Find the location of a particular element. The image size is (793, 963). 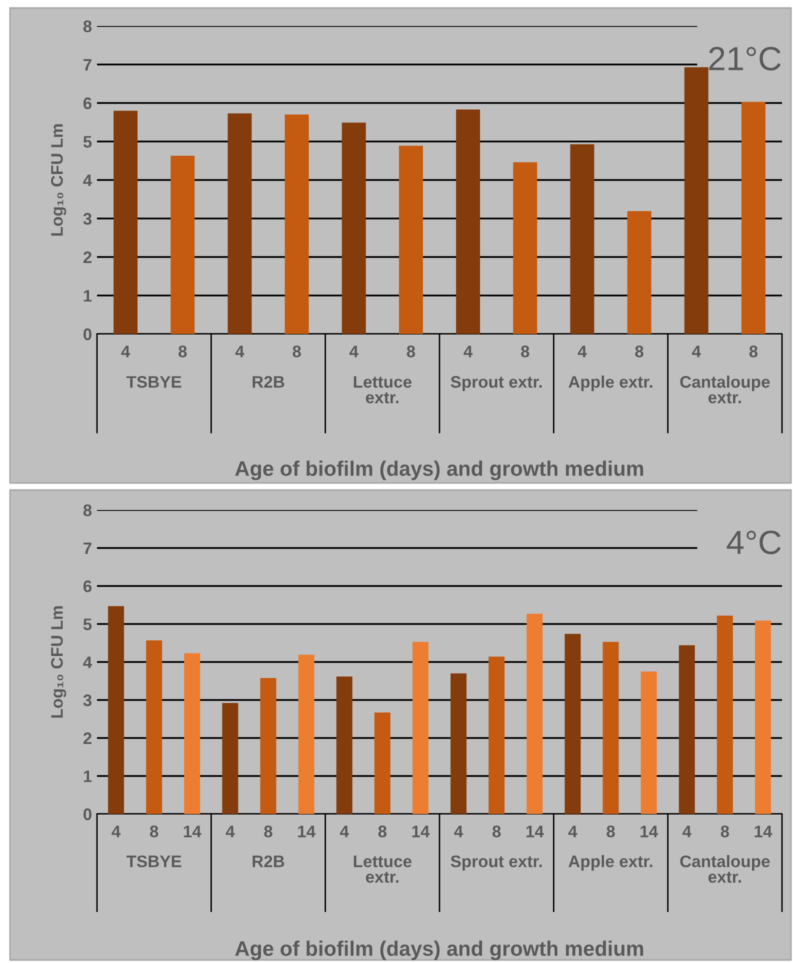

annotation: 21°C is located at coordinates (745, 58).